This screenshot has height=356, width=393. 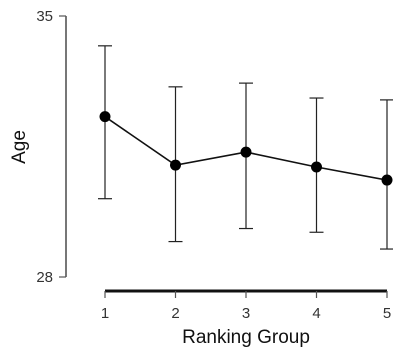 What do you see at coordinates (387, 313) in the screenshot?
I see `x-tick-label: 5` at bounding box center [387, 313].